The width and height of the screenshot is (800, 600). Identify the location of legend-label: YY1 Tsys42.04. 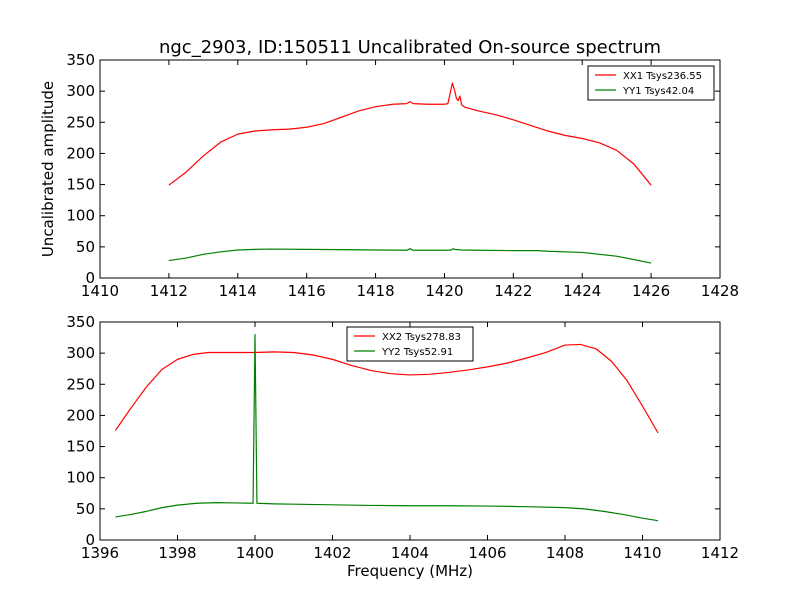
(658, 91).